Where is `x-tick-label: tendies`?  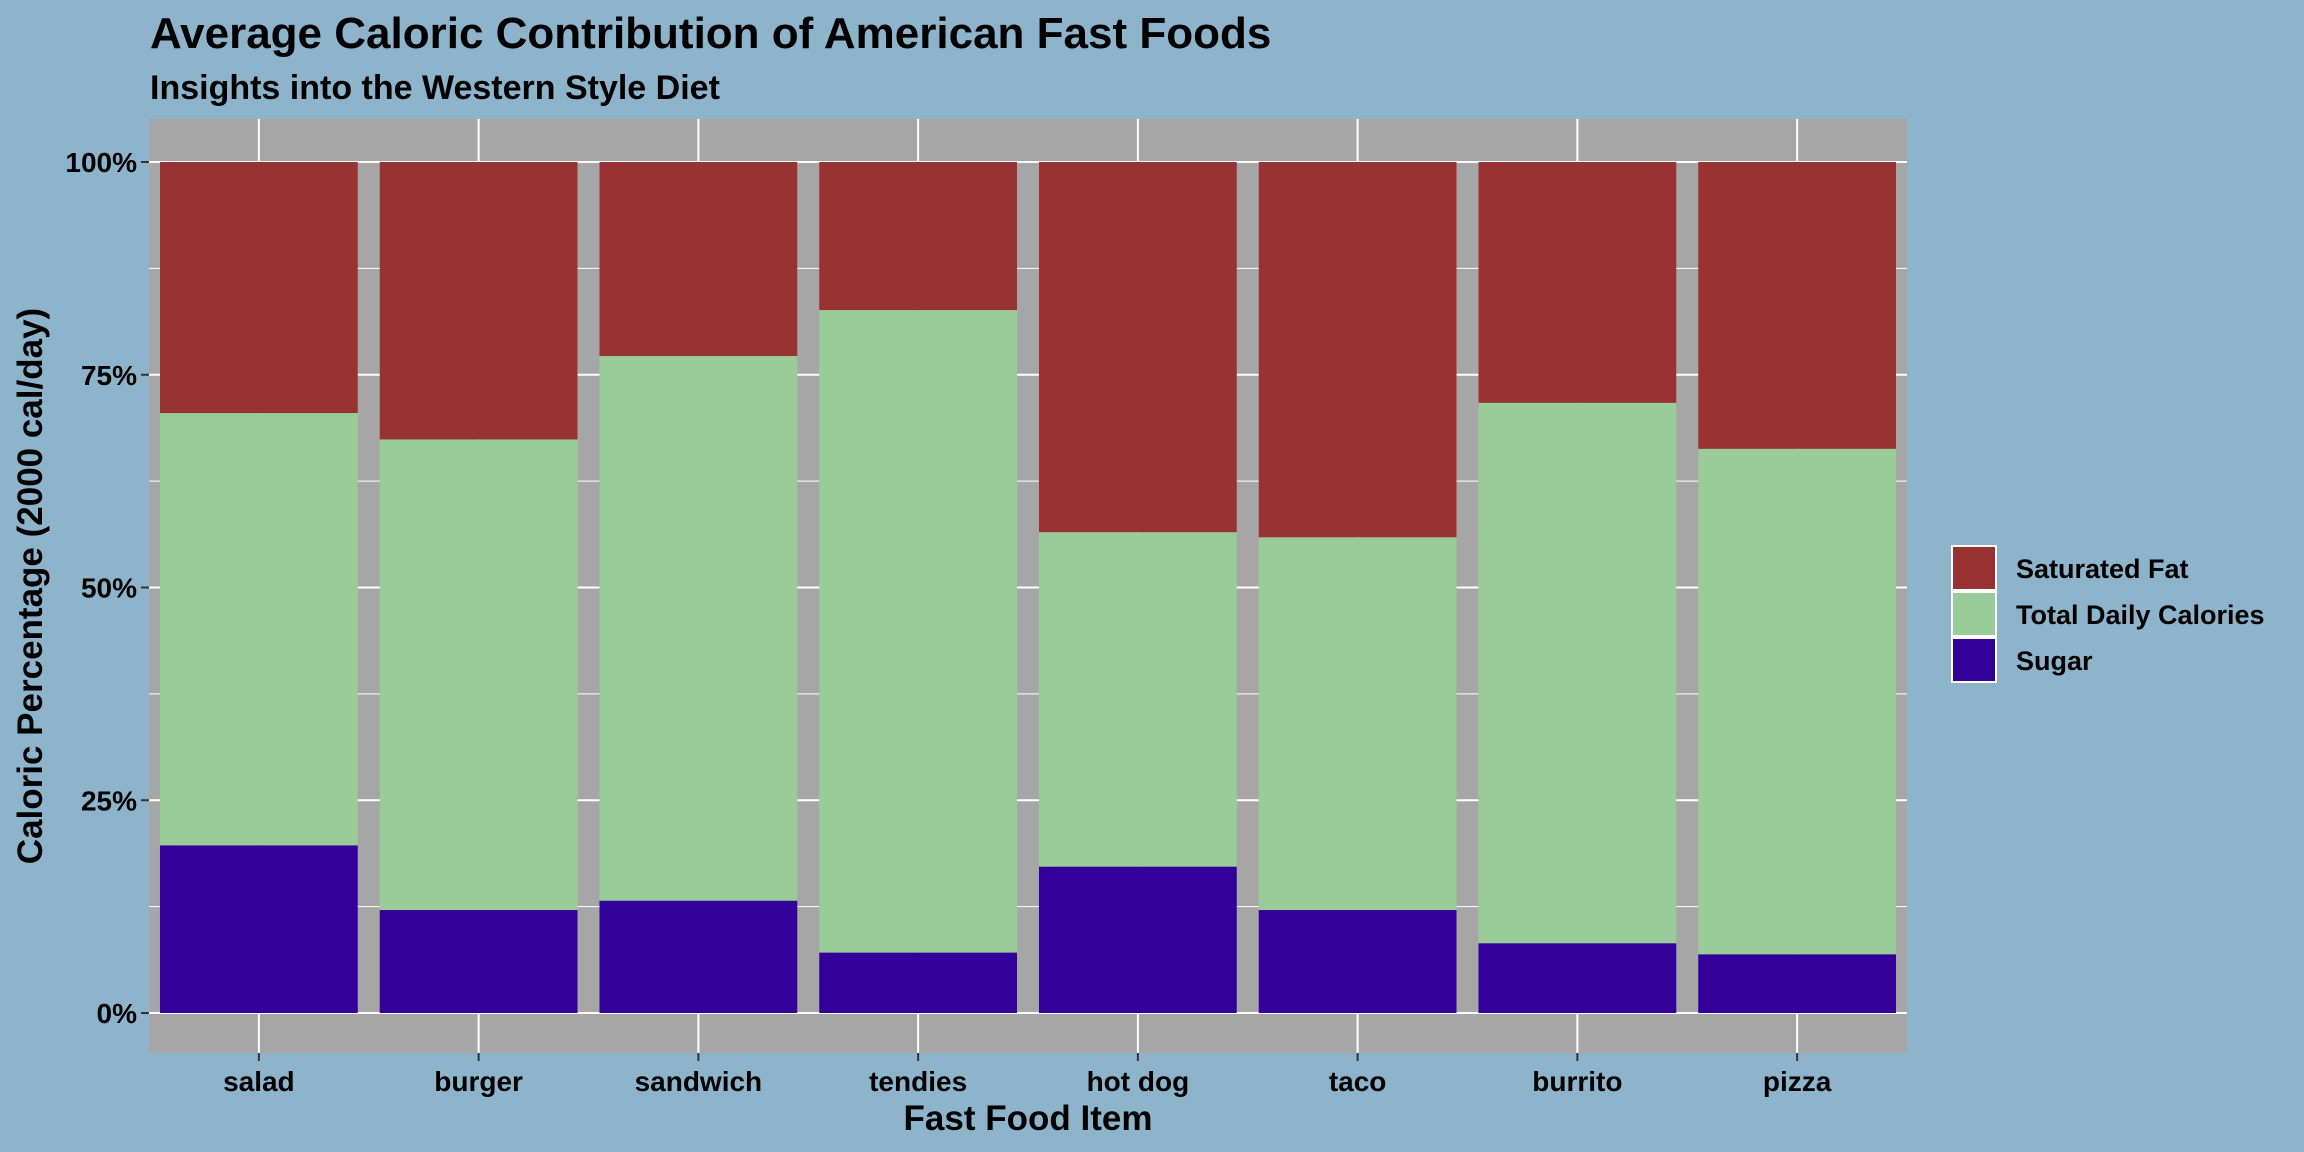 x-tick-label: tendies is located at coordinates (918, 1081).